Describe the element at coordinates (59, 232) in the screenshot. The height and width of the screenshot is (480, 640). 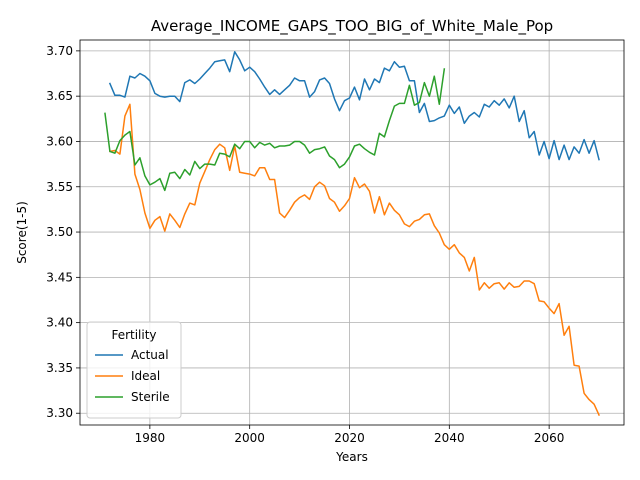
I see `y-tick-label: 3.50` at that location.